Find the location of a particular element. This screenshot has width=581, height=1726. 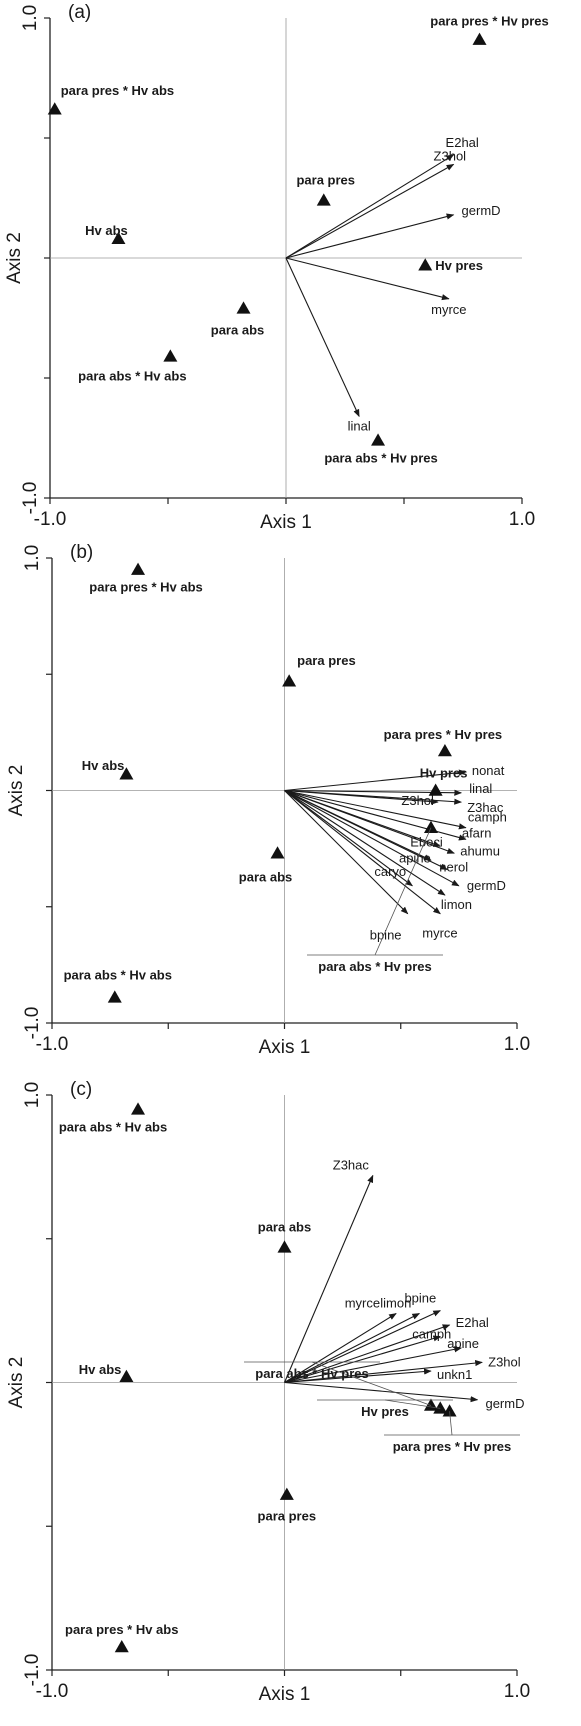

vector-arrow-z3hac is located at coordinates (328, 1278).